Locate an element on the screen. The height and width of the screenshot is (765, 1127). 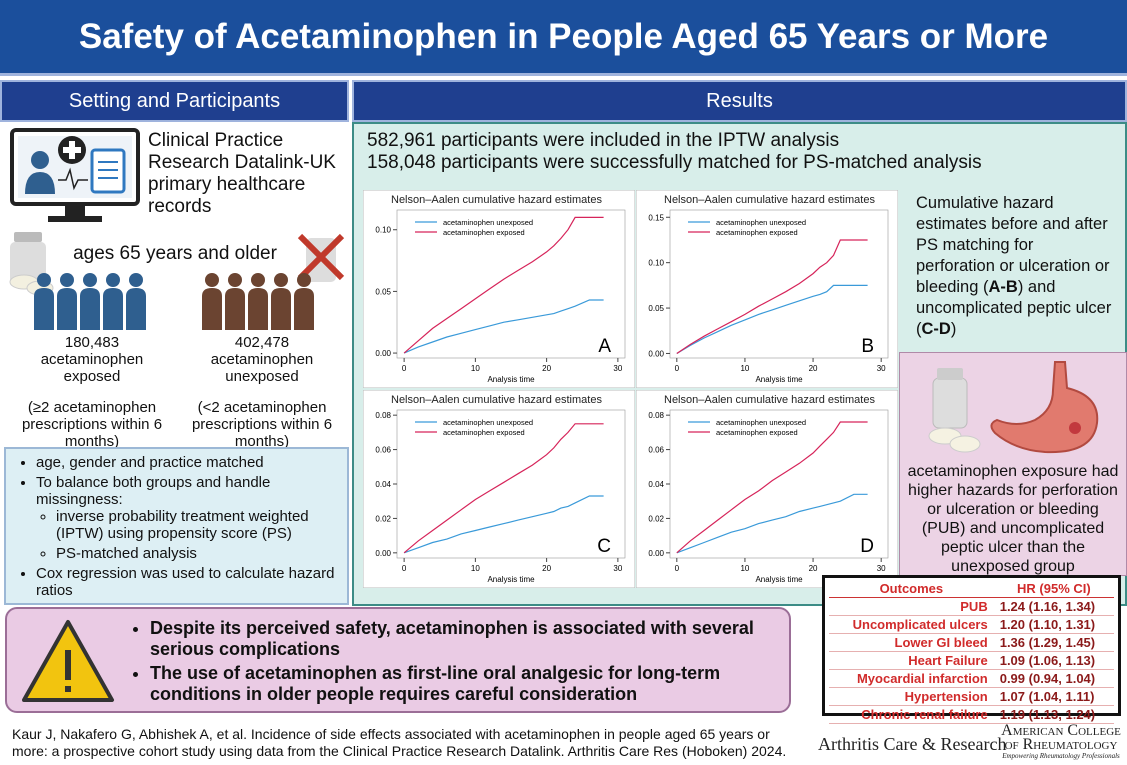
description-text: A-B is located at coordinates (1003, 287).